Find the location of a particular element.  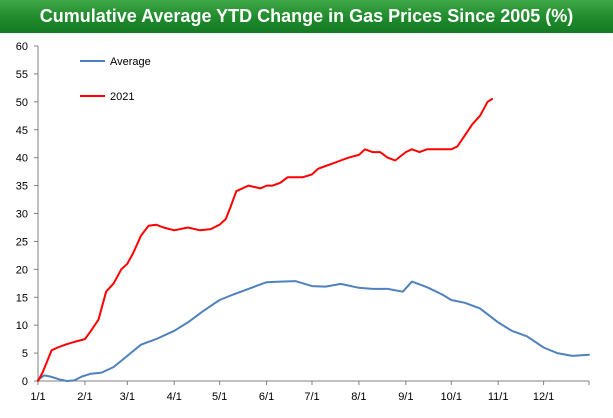

y-tick-label: 20 is located at coordinates (22, 270).